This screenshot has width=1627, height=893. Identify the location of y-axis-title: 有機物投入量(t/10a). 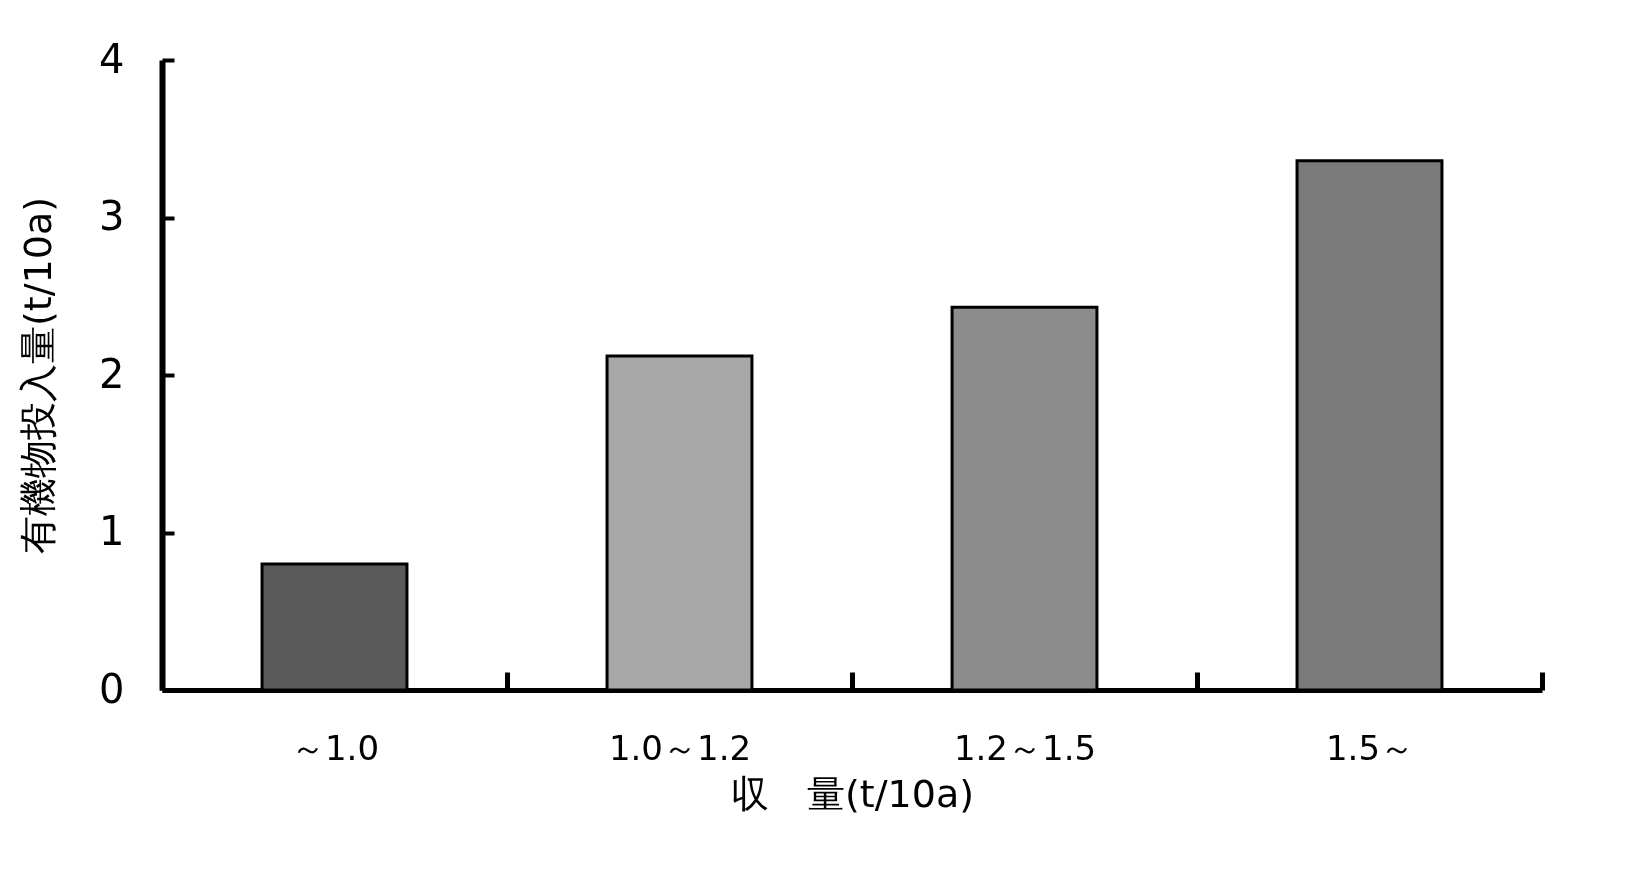
(38, 375).